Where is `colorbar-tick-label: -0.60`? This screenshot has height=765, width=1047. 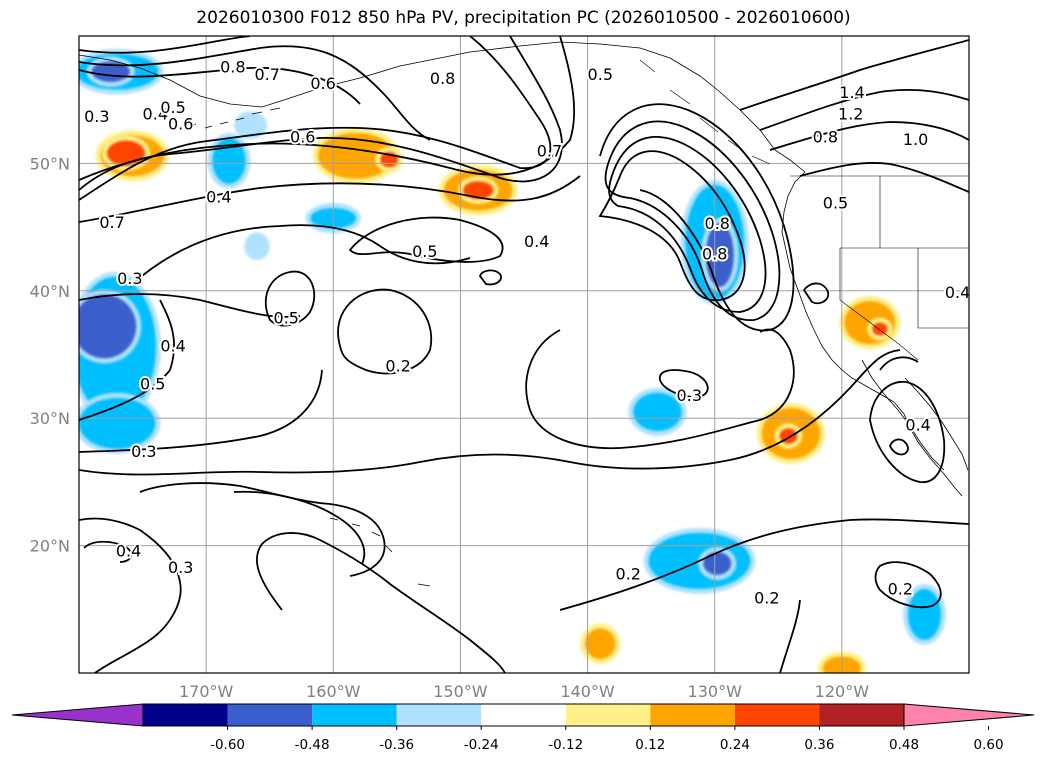
colorbar-tick-label: -0.60 is located at coordinates (227, 745).